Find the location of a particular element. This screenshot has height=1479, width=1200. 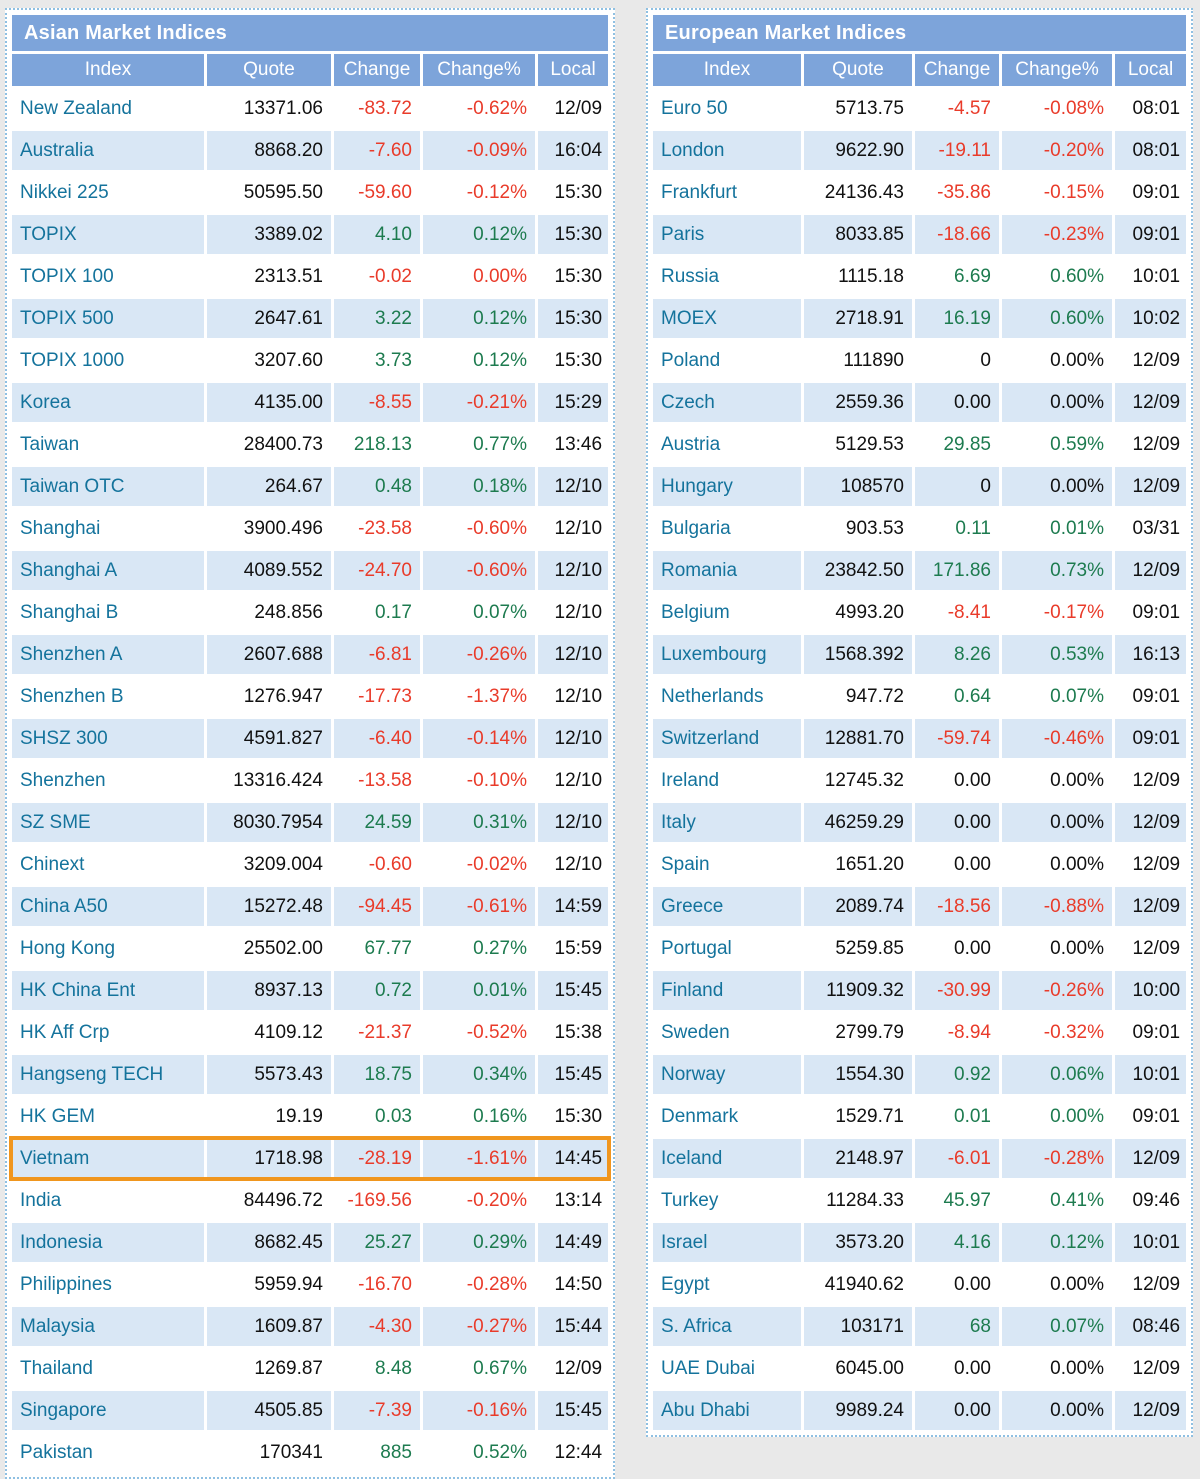

change-pct-cell: 0.06% is located at coordinates (1057, 1074).